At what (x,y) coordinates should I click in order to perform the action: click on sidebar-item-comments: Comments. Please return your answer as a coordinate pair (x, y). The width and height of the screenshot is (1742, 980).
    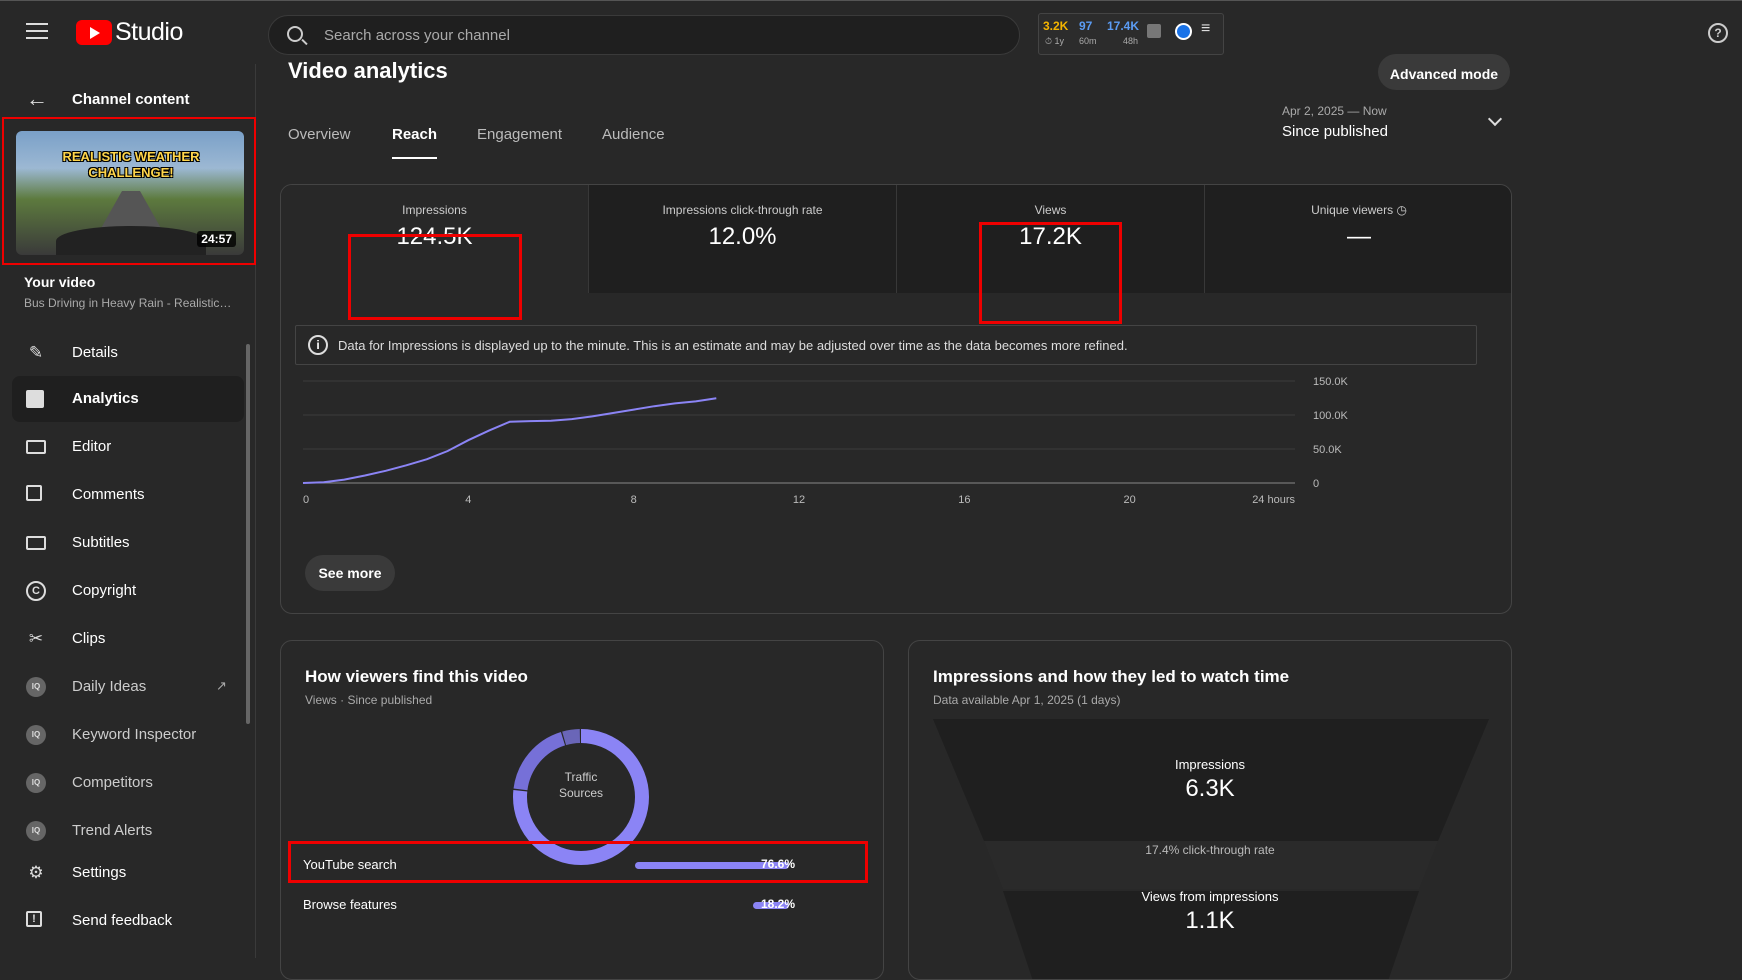
    Looking at the image, I should click on (128, 495).